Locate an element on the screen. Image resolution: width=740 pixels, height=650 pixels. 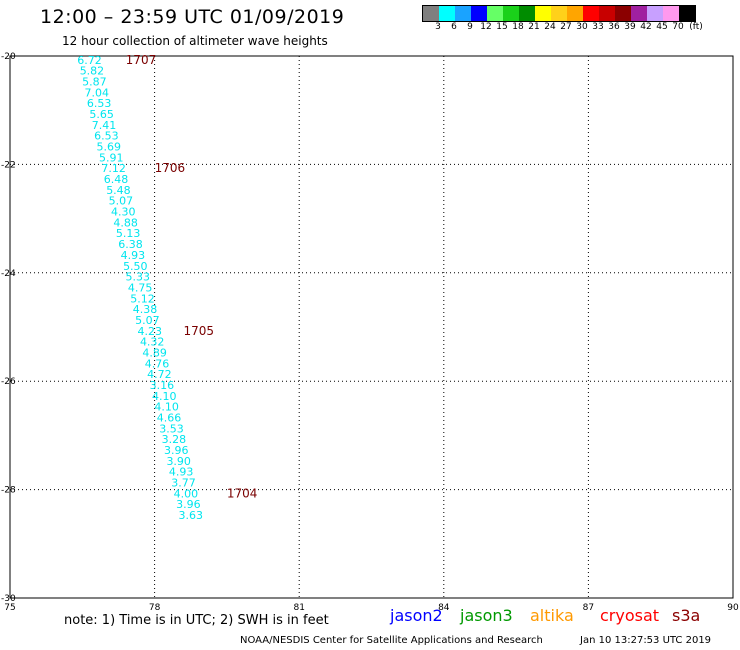
wave-height-label: 4.72 is located at coordinates (159, 374).